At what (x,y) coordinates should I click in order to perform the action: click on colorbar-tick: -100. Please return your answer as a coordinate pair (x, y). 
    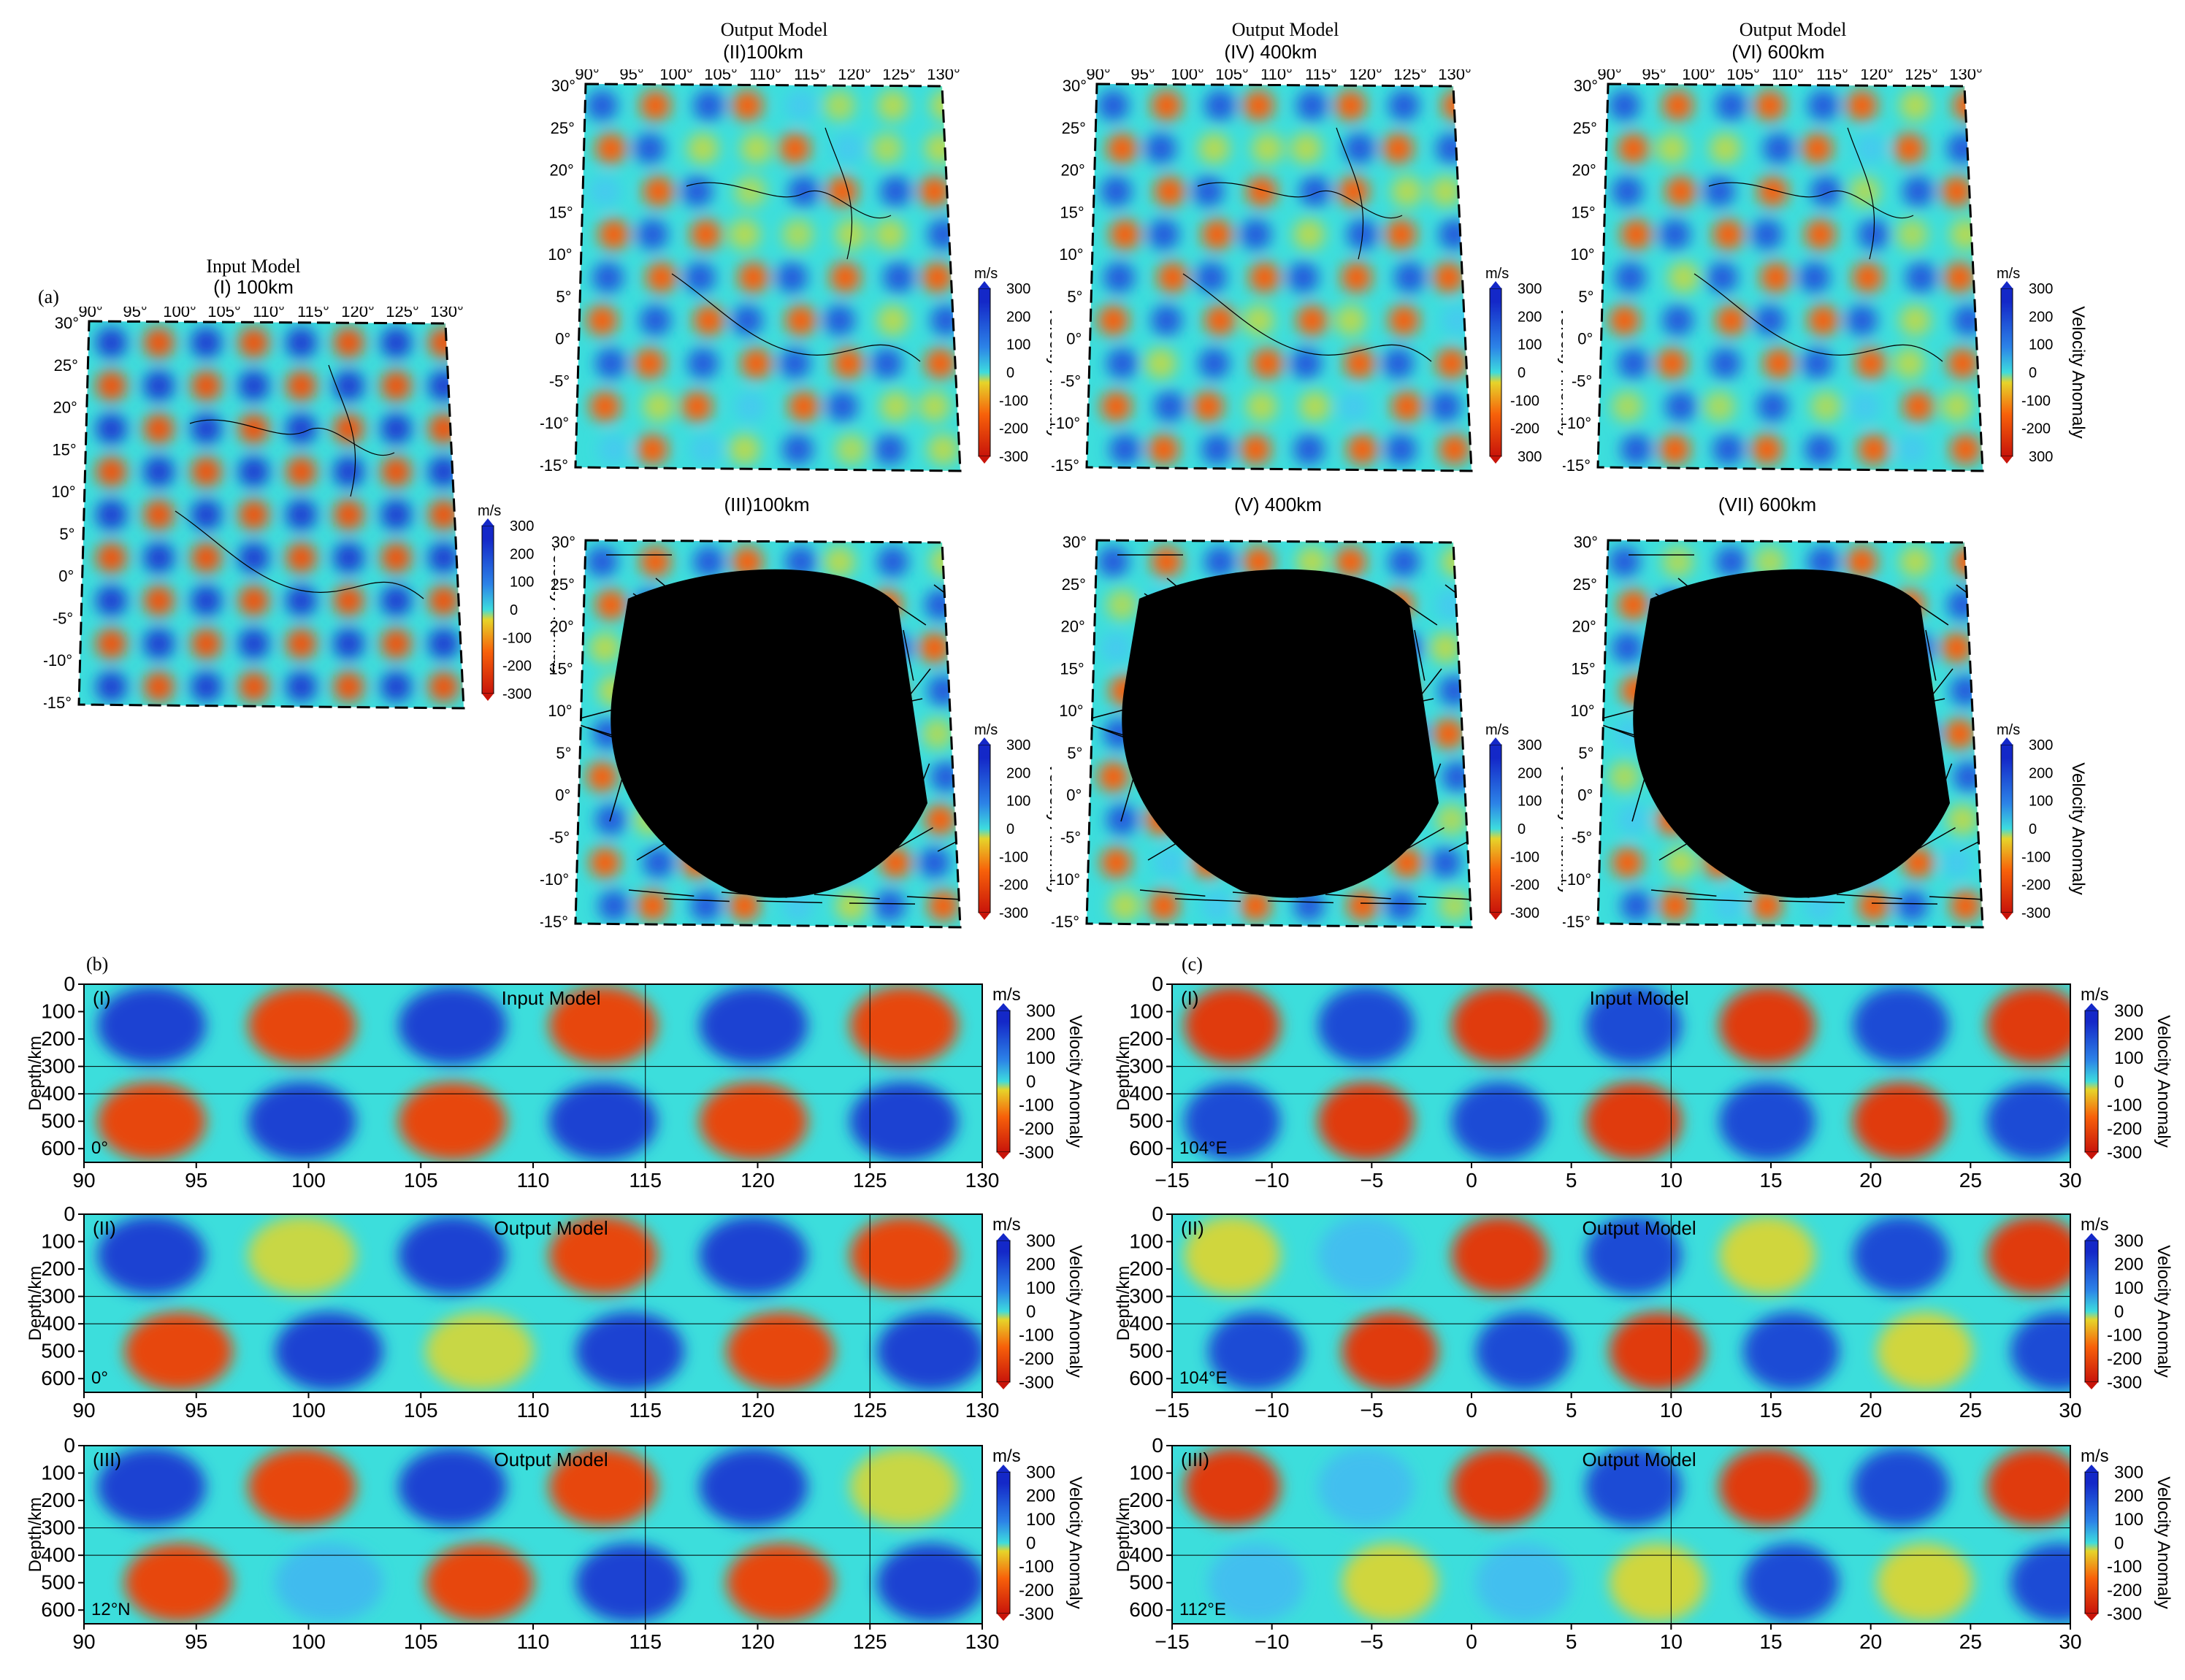
    Looking at the image, I should click on (1013, 857).